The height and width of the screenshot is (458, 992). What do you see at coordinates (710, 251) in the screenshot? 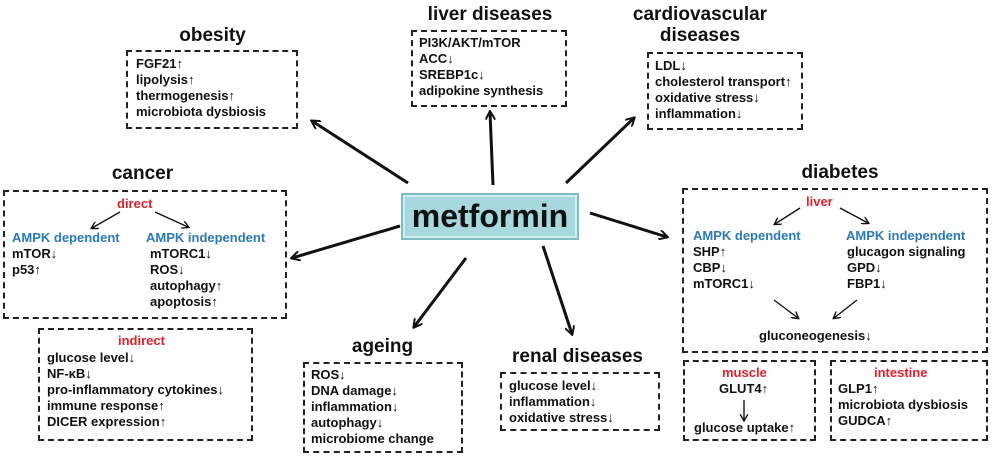
I see `list-item: SHP↑` at bounding box center [710, 251].